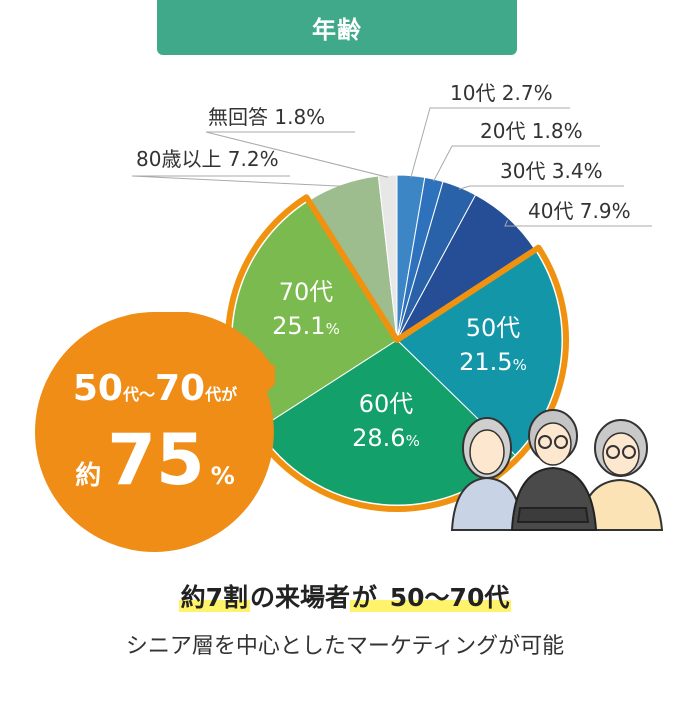  I want to click on inside-age-60代: 60代, so click(386, 404).